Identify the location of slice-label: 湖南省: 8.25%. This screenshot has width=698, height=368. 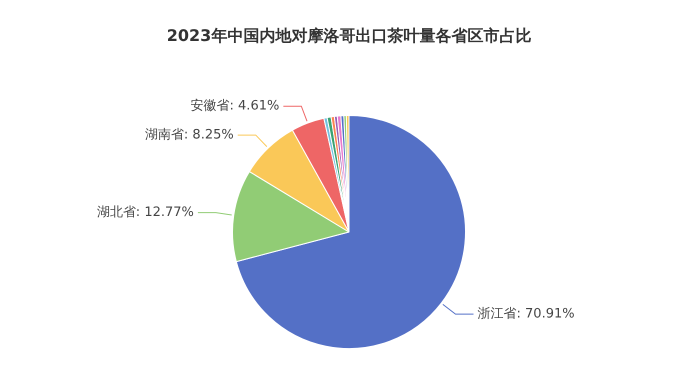
(189, 134).